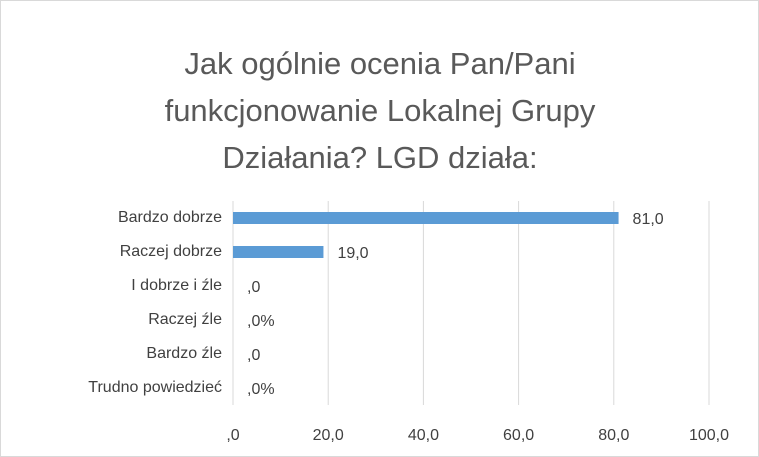 The width and height of the screenshot is (759, 457). Describe the element at coordinates (709, 435) in the screenshot. I see `x-tick-label: 100,0` at that location.